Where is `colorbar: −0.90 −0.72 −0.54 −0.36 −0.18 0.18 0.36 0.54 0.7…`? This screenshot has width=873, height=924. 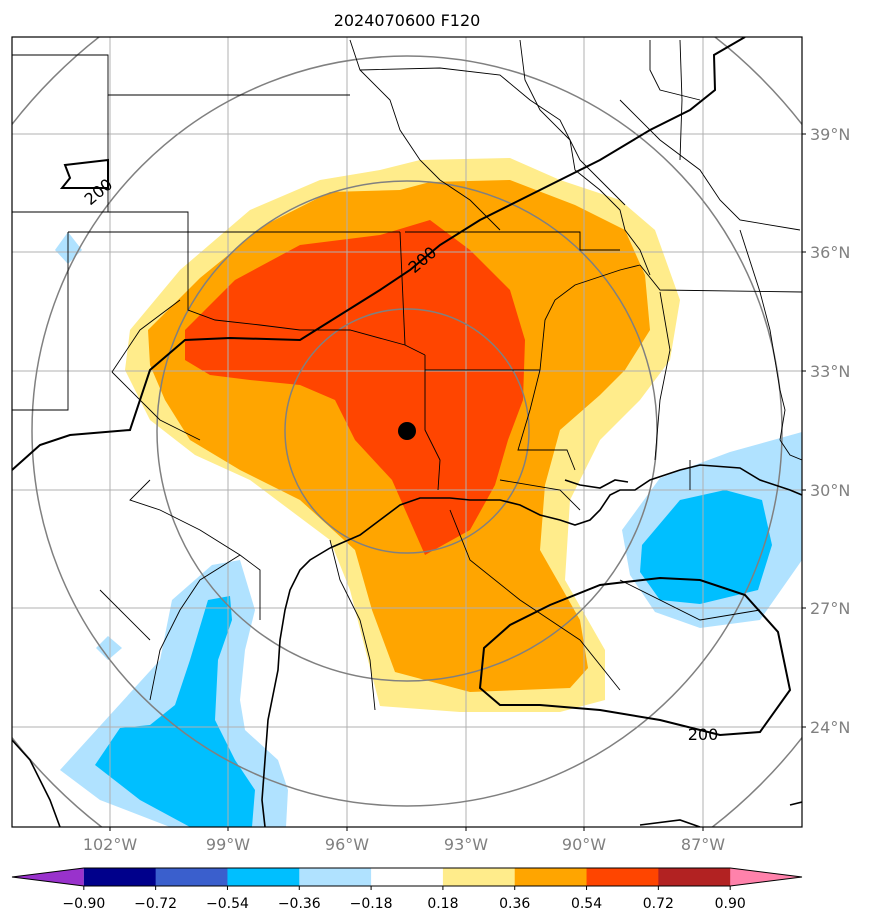 colorbar: −0.90 −0.72 −0.54 −0.36 −0.18 0.18 0.36 0.54 0.7… is located at coordinates (407, 889).